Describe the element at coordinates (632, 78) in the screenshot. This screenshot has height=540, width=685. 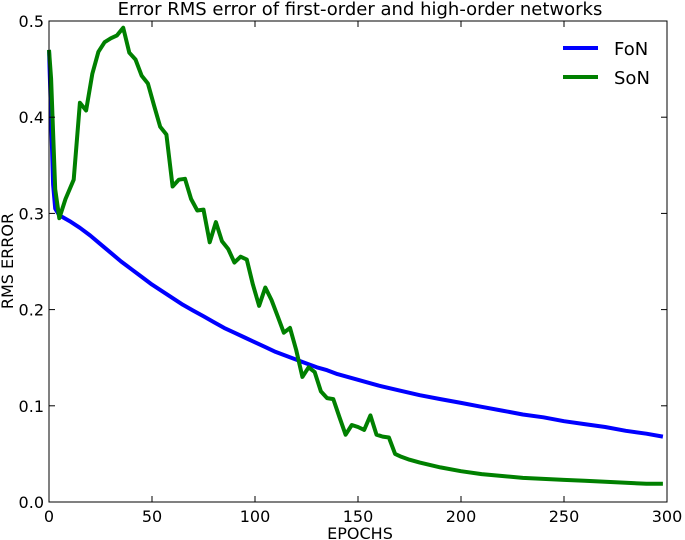
I see `legend-label-son: SoN` at that location.